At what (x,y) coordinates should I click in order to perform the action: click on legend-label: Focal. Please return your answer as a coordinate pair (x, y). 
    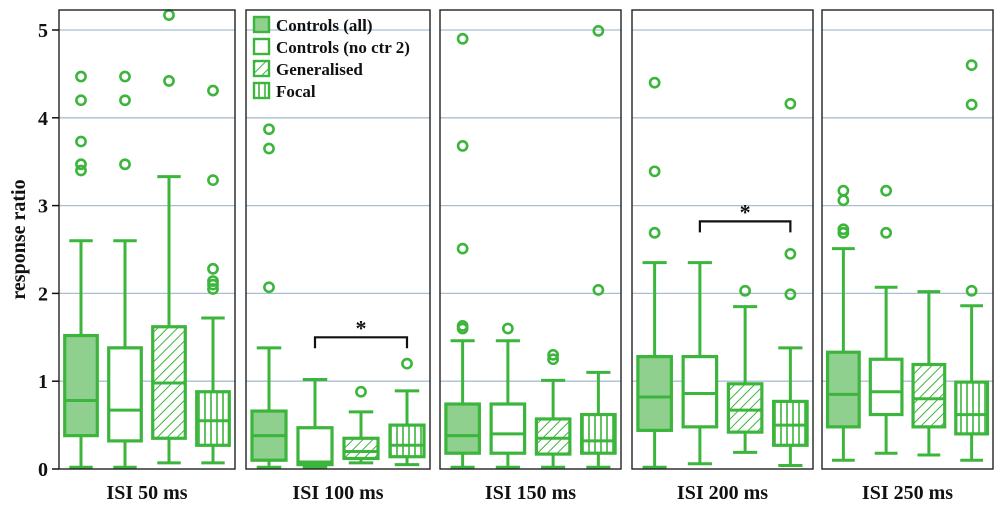
    Looking at the image, I should click on (296, 91).